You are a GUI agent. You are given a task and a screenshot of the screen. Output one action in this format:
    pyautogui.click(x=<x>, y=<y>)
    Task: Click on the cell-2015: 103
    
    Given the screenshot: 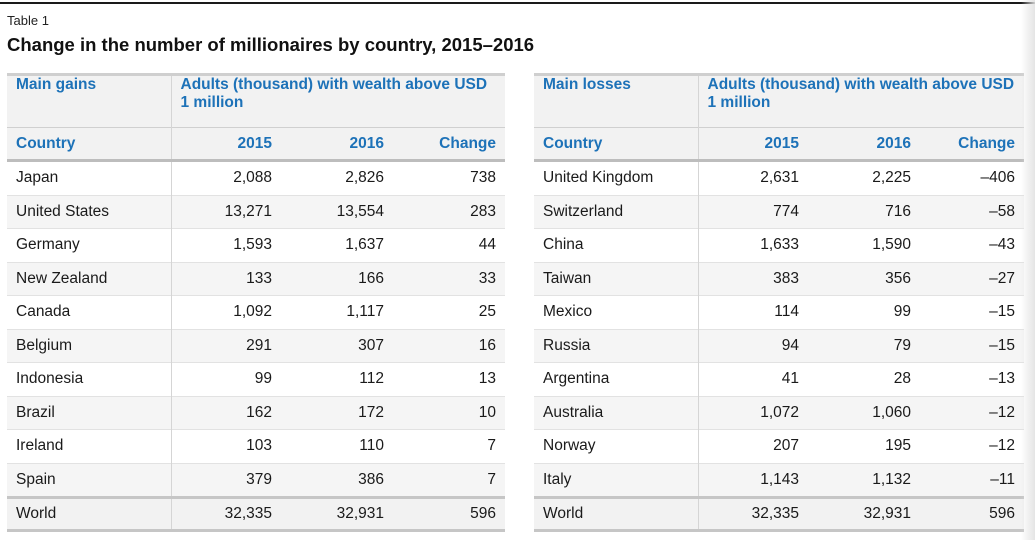 What is the action you would take?
    pyautogui.click(x=226, y=446)
    